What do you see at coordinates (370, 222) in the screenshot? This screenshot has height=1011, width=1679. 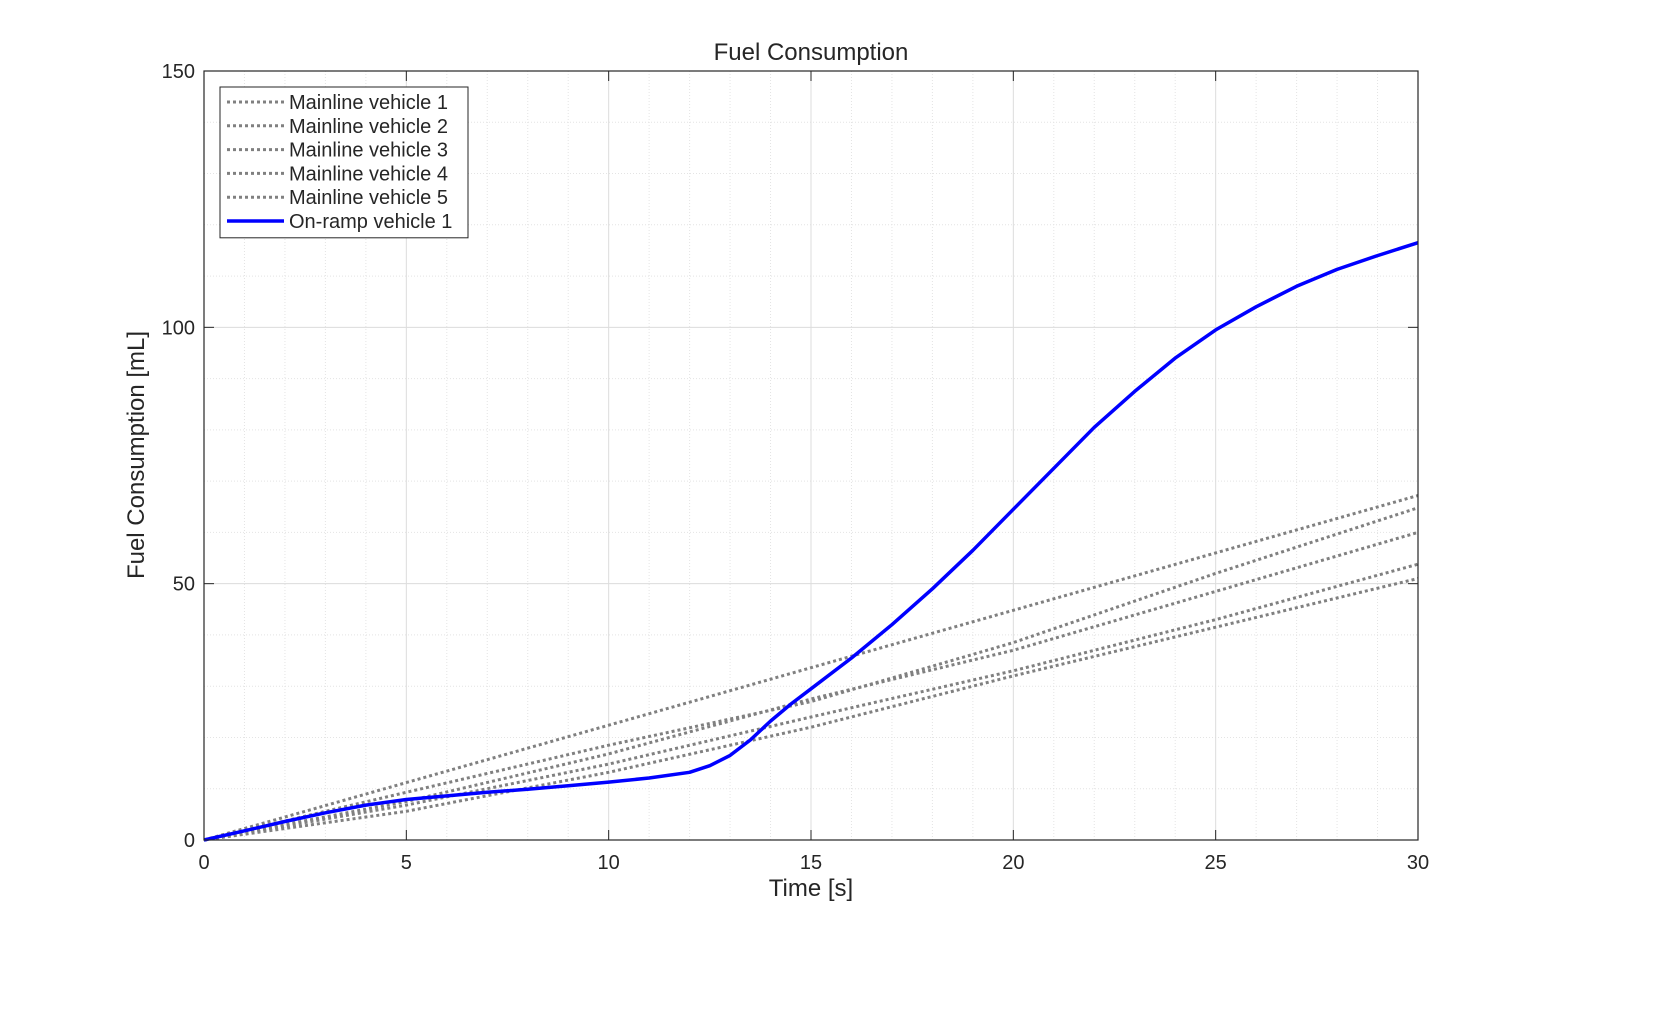 I see `legend-entry: On-ramp vehicle 1` at bounding box center [370, 222].